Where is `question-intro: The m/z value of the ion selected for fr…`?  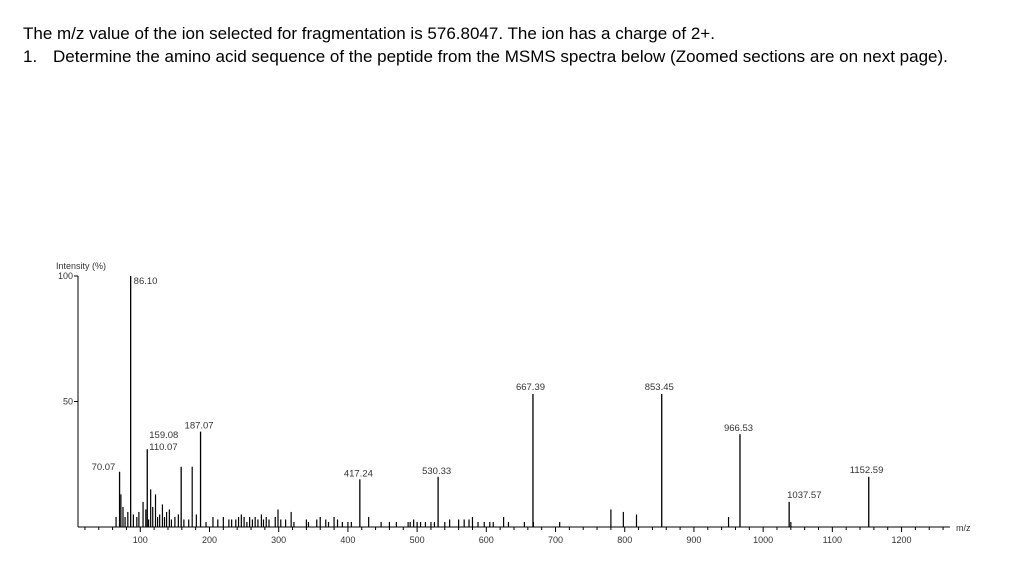 question-intro: The m/z value of the ion selected for fr… is located at coordinates (369, 33).